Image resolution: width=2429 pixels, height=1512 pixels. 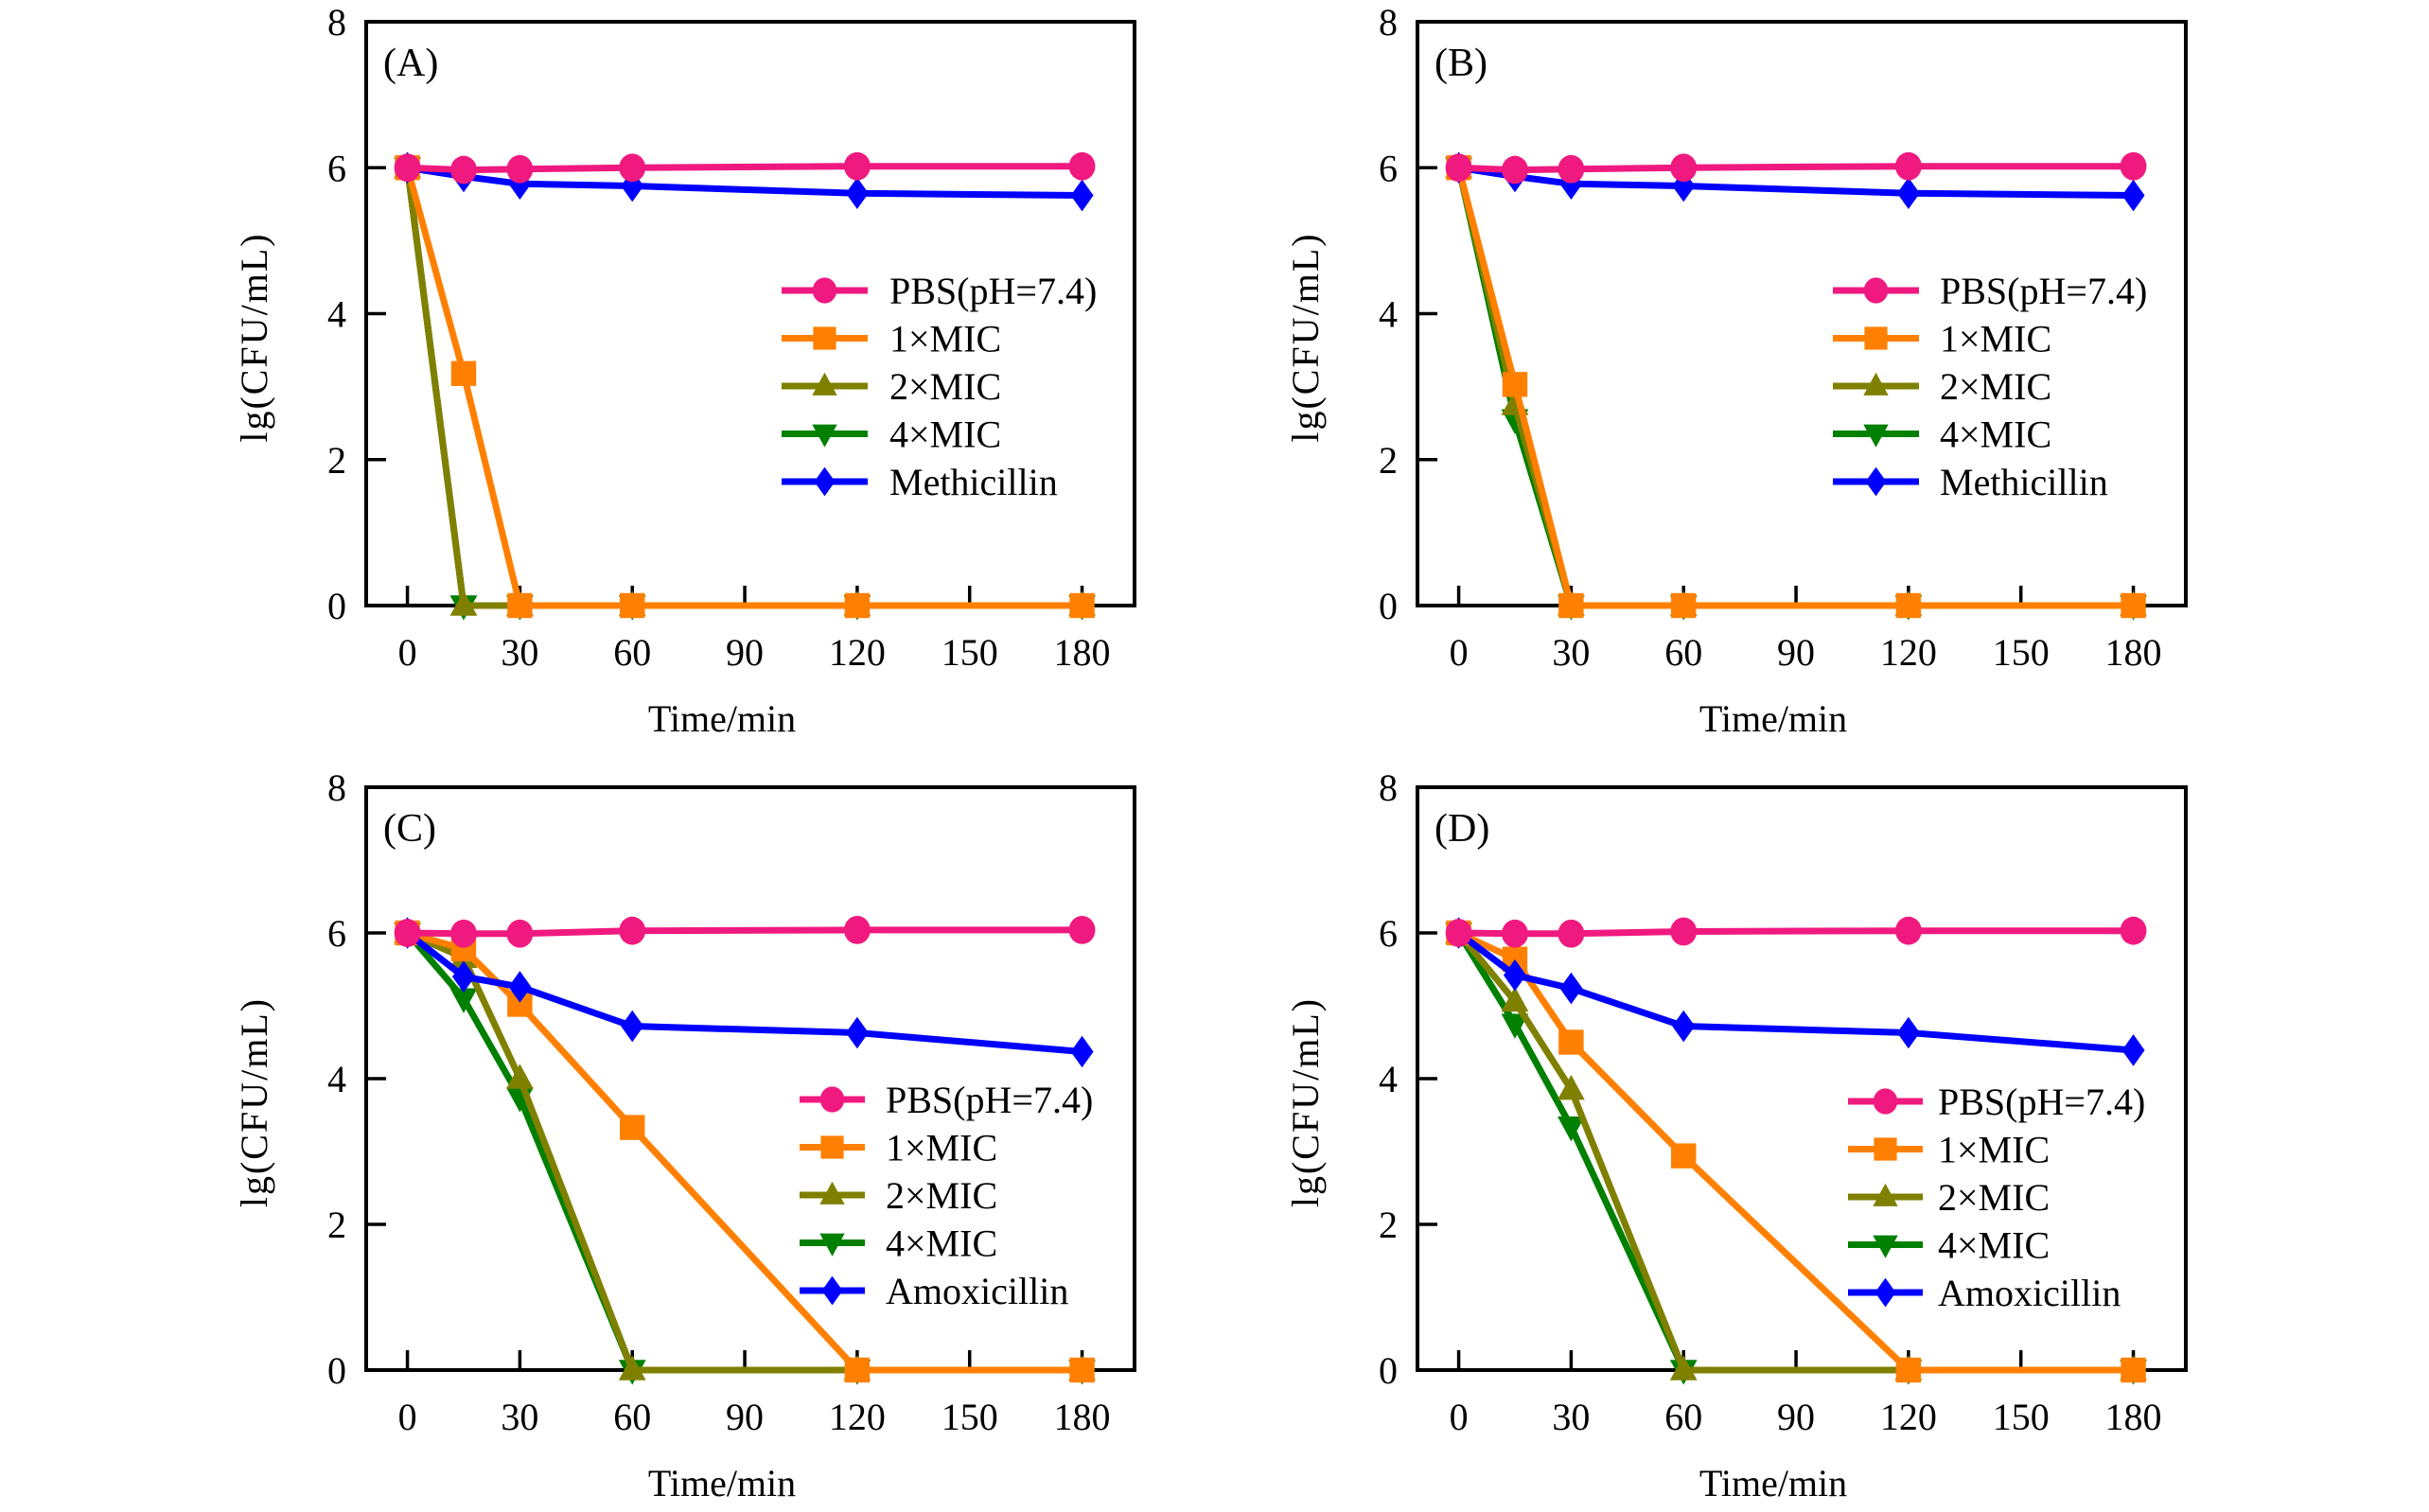 I want to click on legend-label: 1×MIC, so click(x=945, y=339).